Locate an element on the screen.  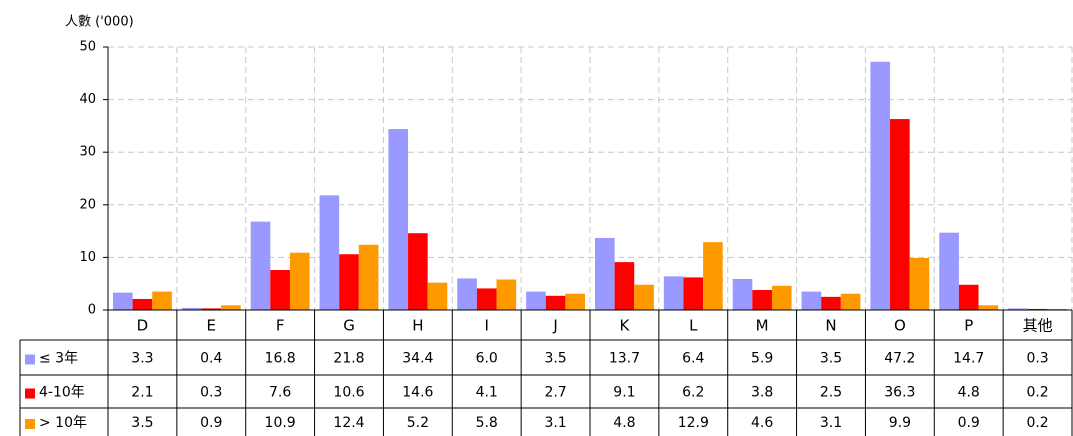
x-tick-label: I is located at coordinates (486, 326).